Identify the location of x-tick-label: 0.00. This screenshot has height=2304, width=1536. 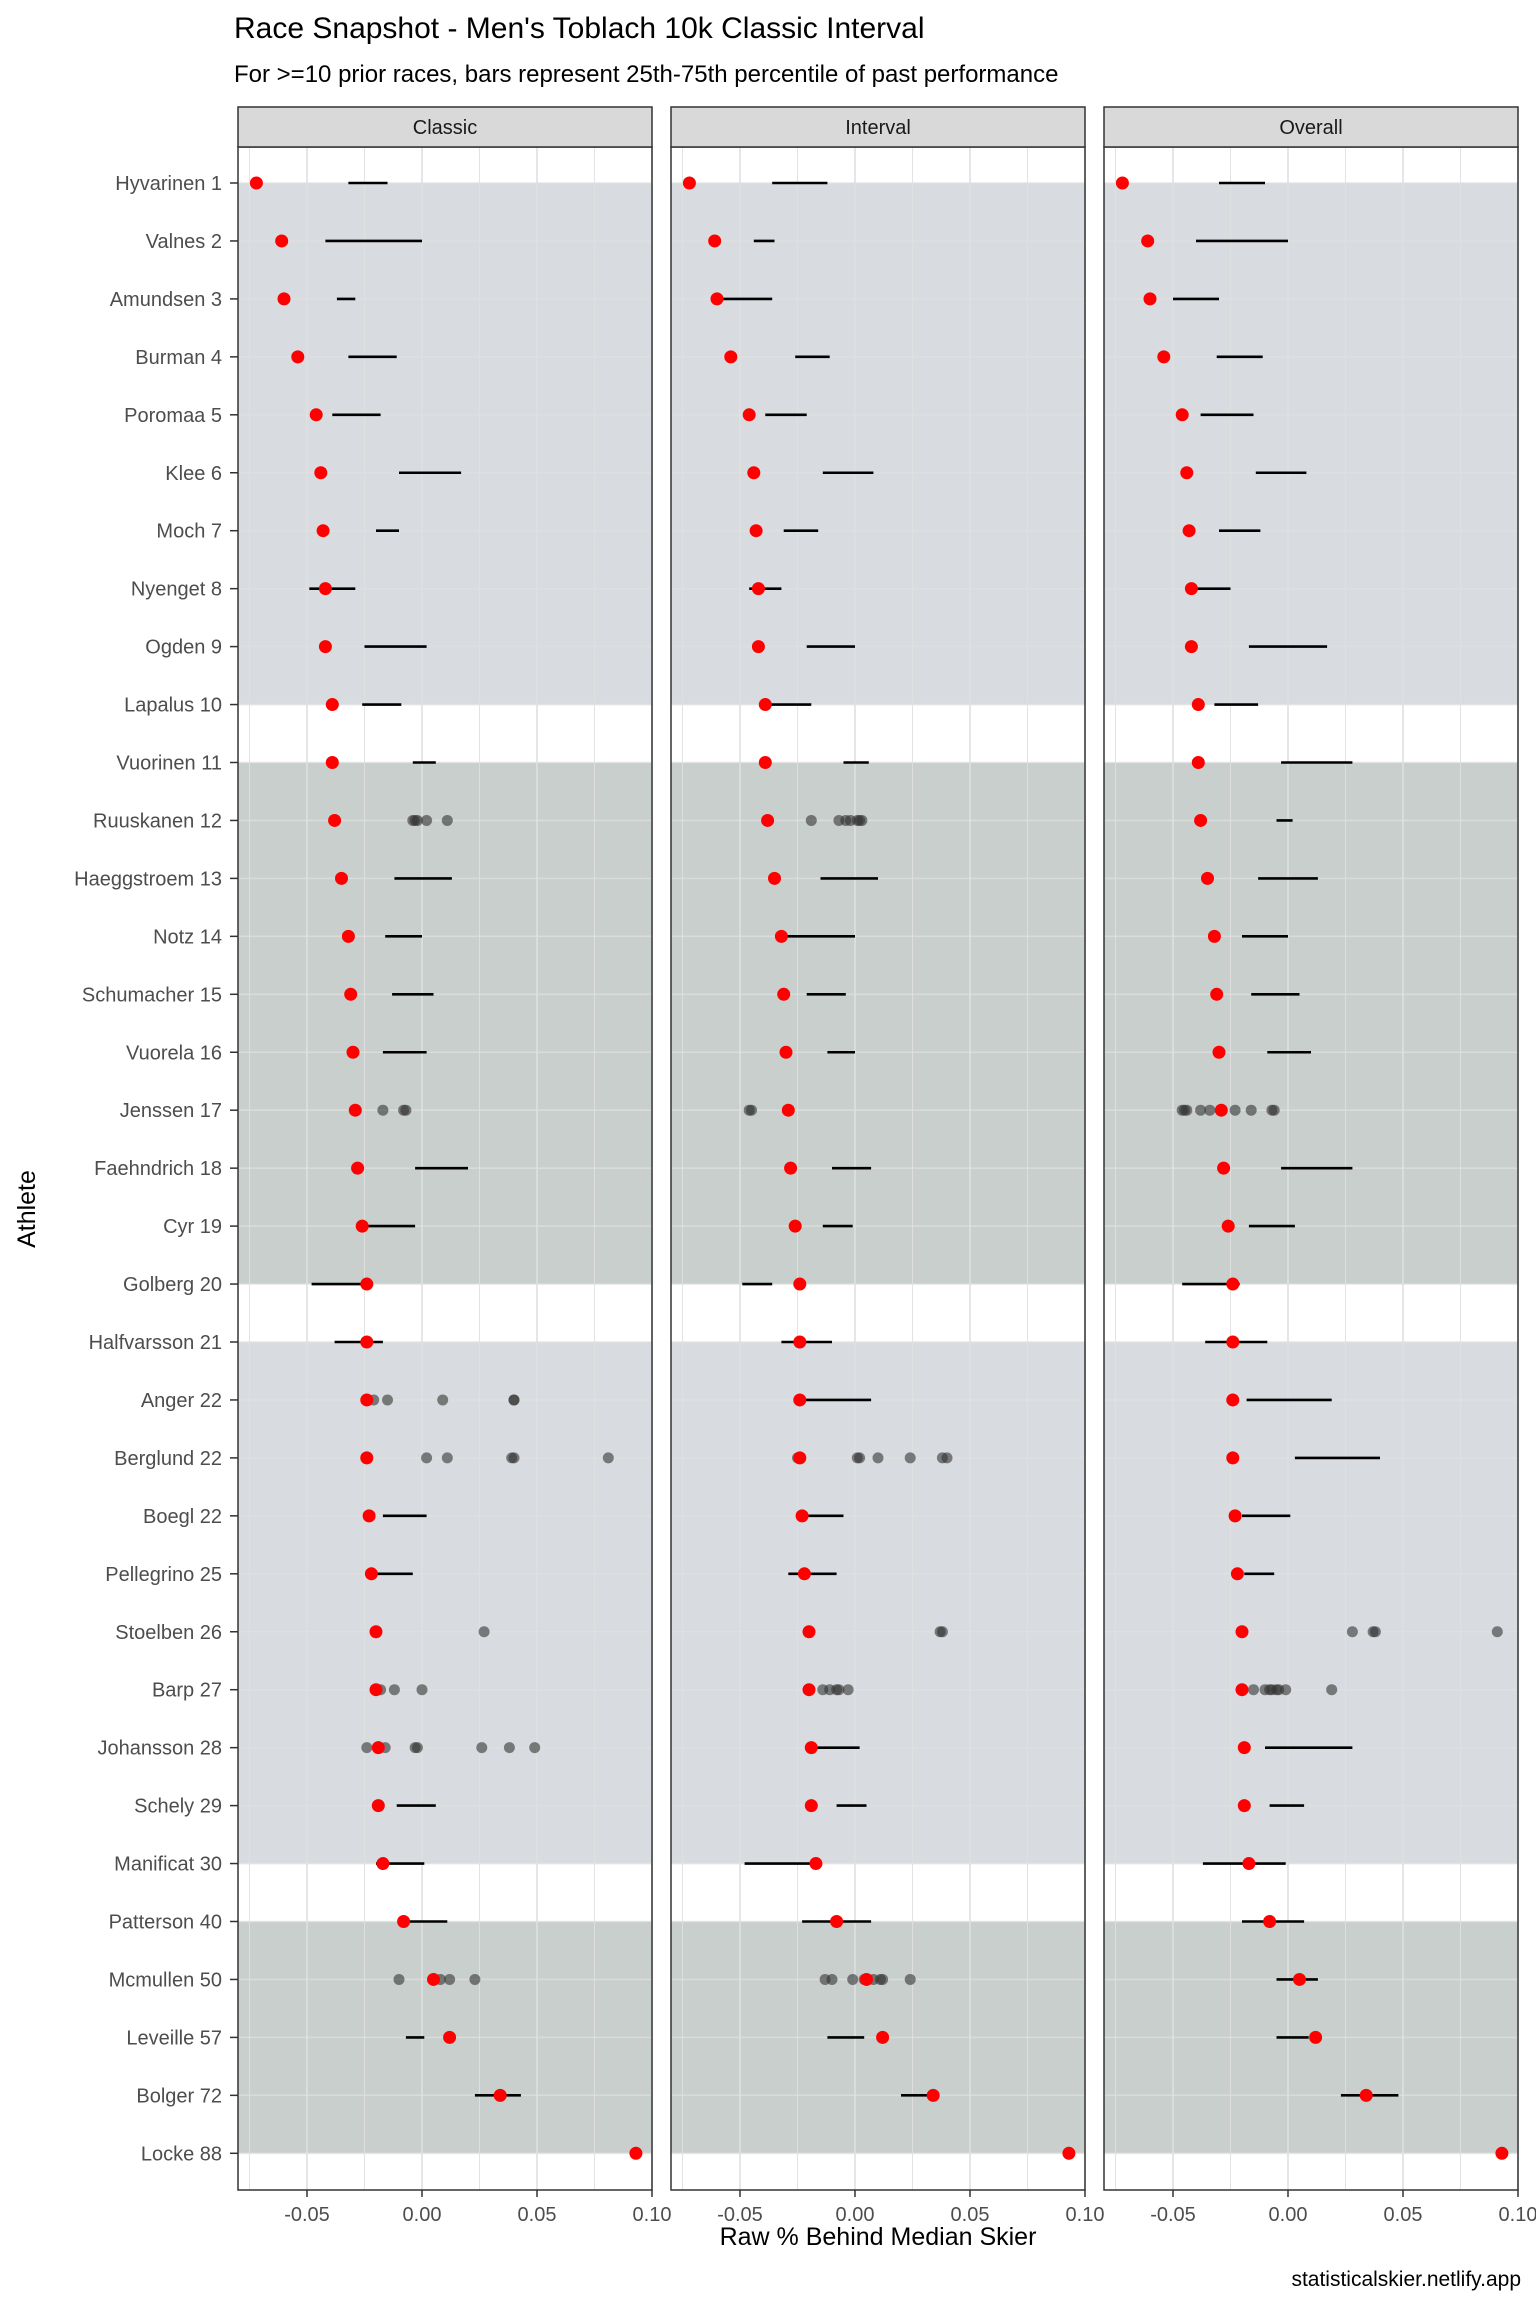
(1288, 2215).